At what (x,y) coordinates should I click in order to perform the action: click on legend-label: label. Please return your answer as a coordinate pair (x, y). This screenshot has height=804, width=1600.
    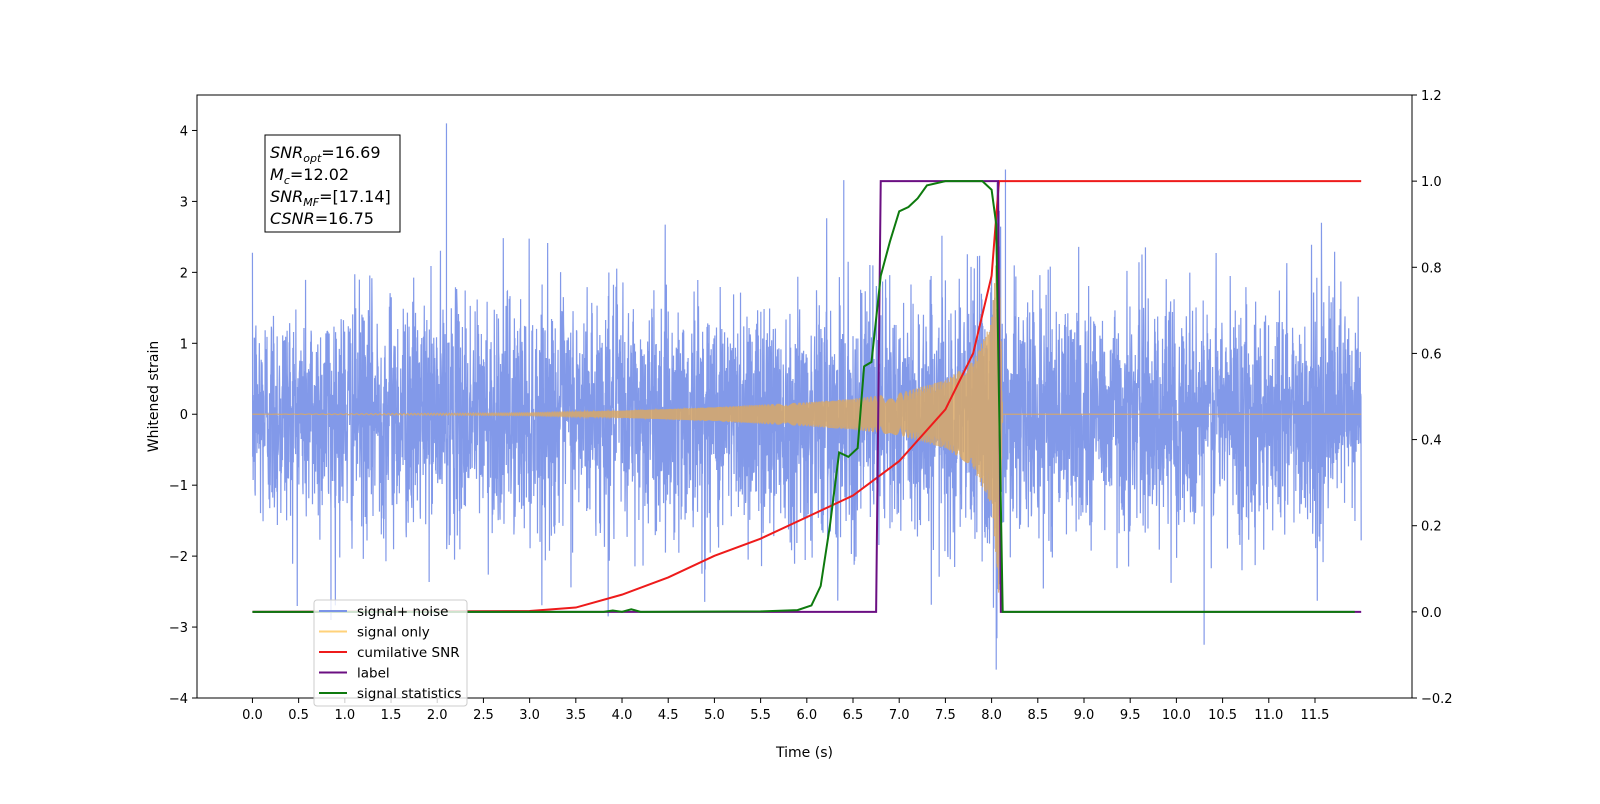
    Looking at the image, I should click on (373, 674).